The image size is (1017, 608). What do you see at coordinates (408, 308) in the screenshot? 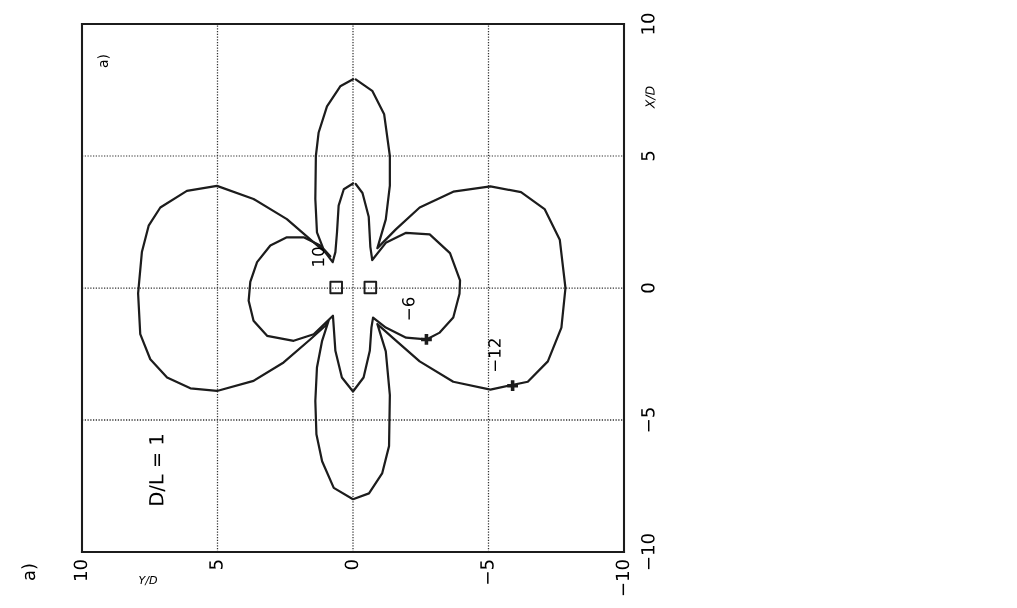
I see `annotation: −6` at bounding box center [408, 308].